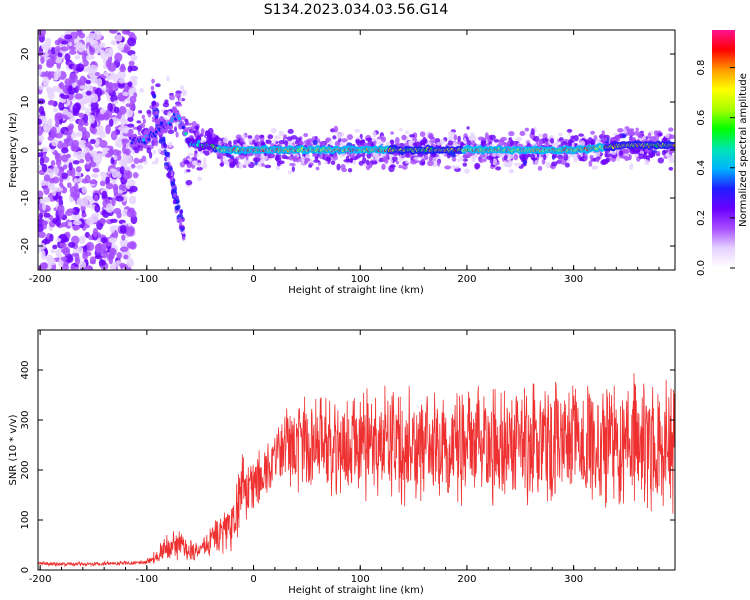 This screenshot has width=750, height=600. I want to click on y-tick-label: -20, so click(25, 246).